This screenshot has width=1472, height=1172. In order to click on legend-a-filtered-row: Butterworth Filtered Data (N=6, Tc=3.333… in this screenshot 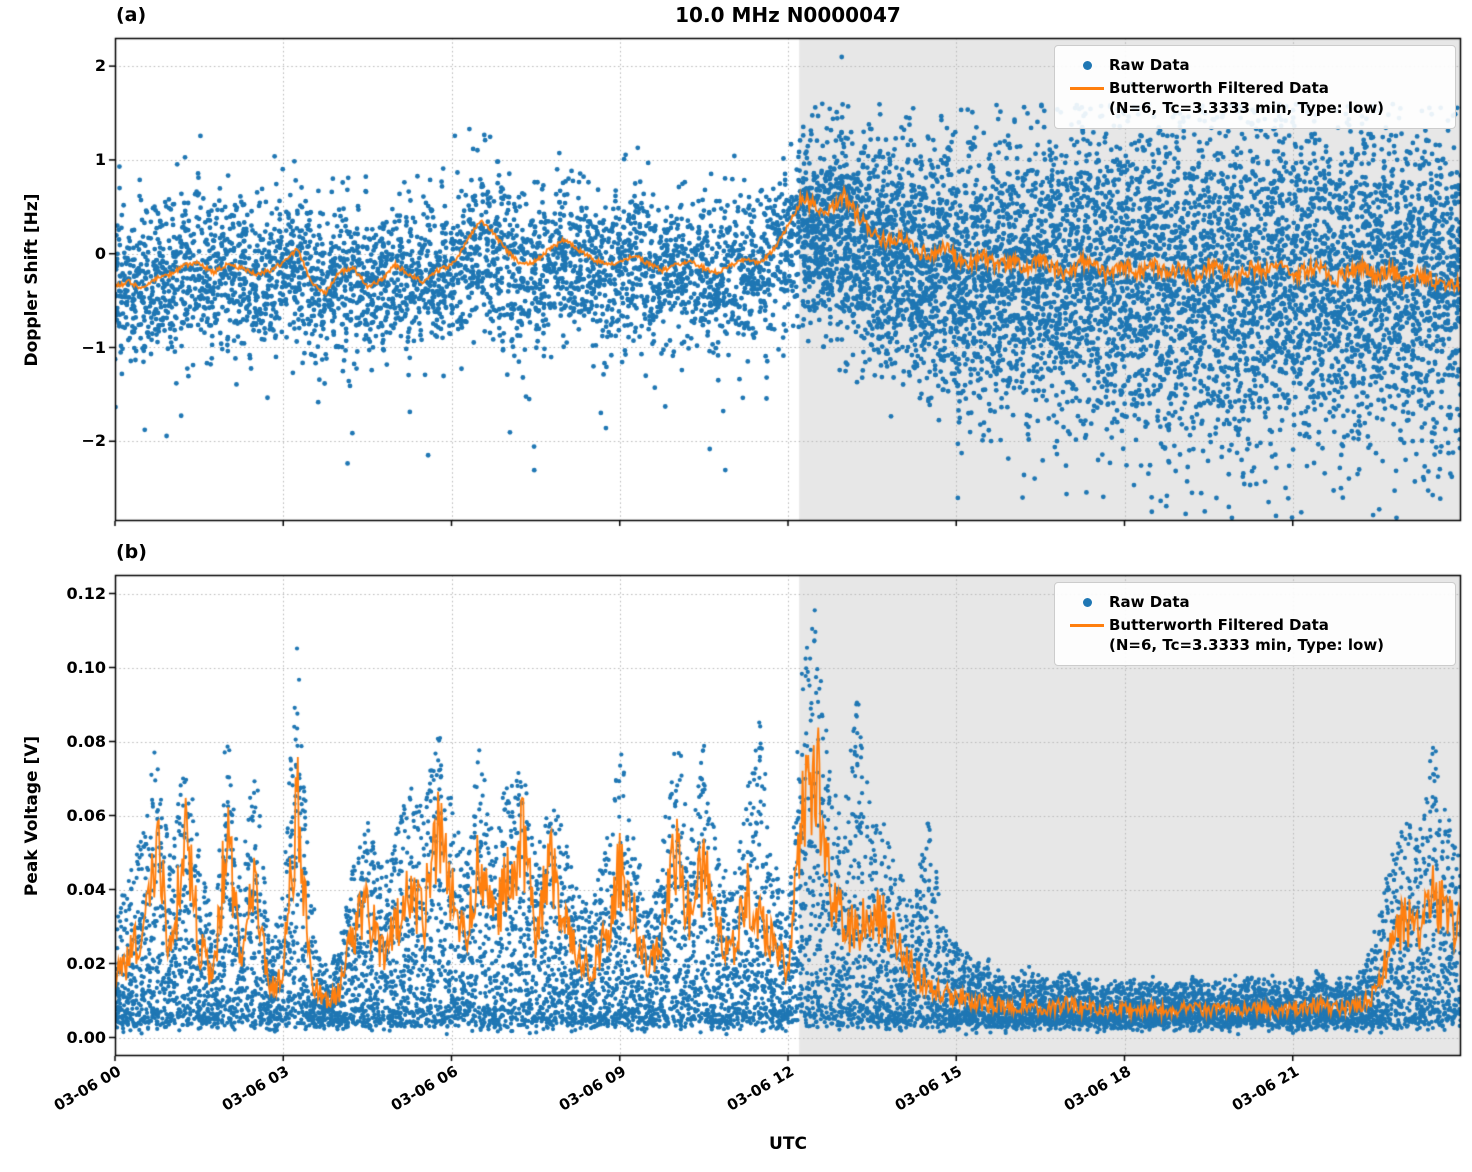, I will do `click(1255, 98)`.